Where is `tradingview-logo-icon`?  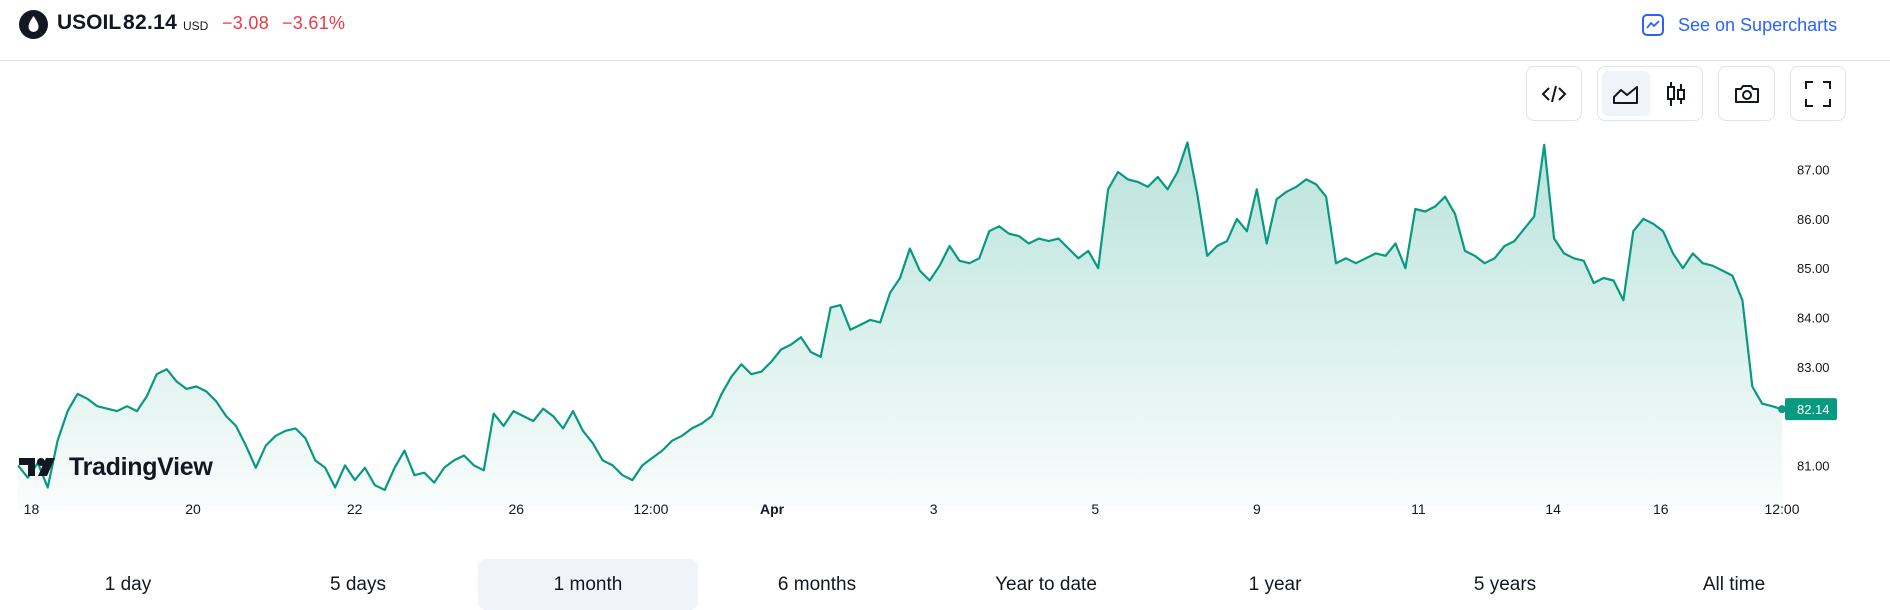
tradingview-logo-icon is located at coordinates (37, 467).